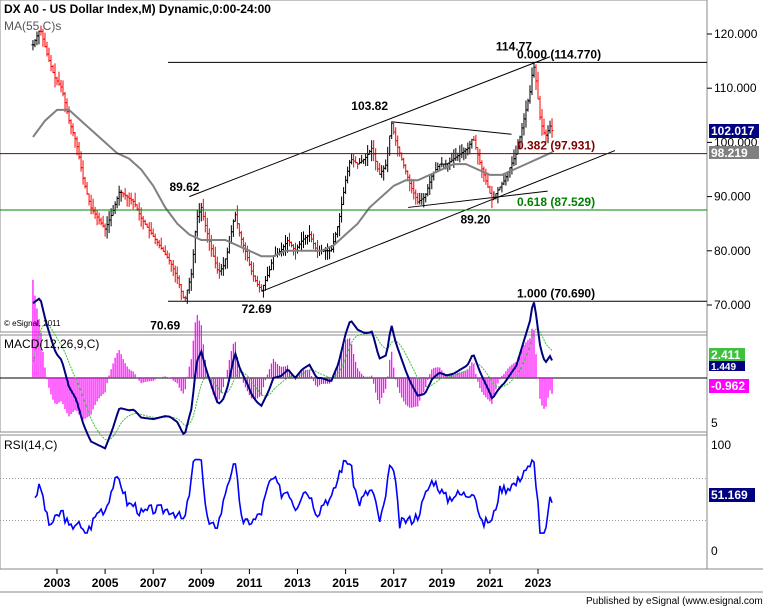 The image size is (763, 607). Describe the element at coordinates (556, 146) in the screenshot. I see `fib-level-label: 0.382 (97.931)` at that location.